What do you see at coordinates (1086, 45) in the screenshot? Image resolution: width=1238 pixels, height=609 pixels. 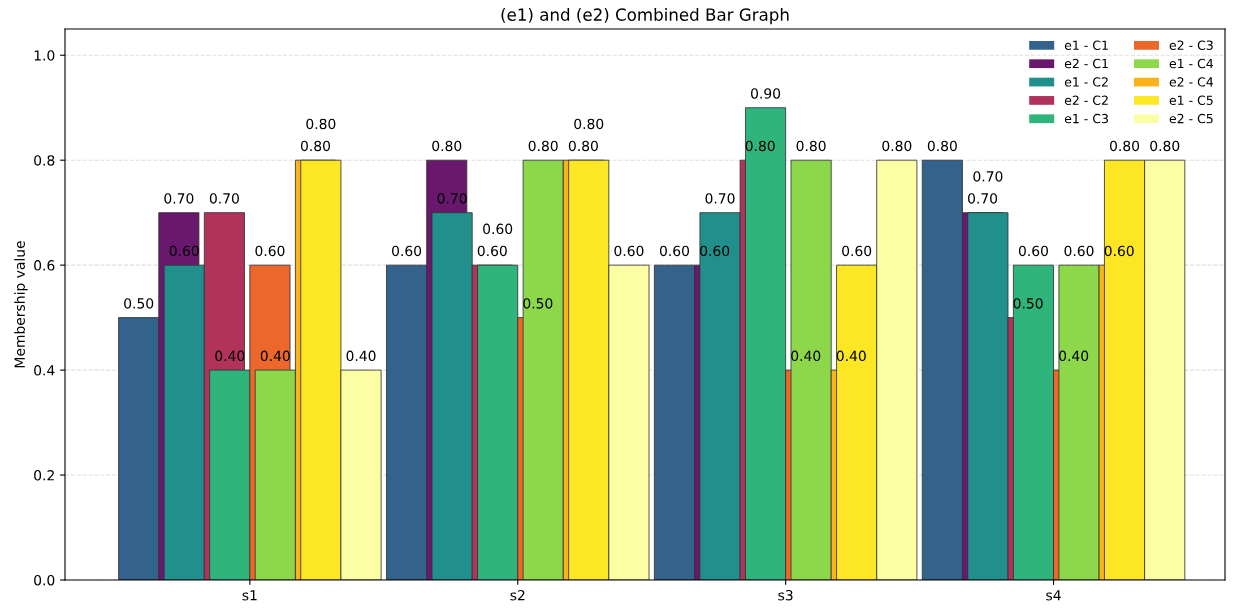 I see `legend-label: e1 - C1` at bounding box center [1086, 45].